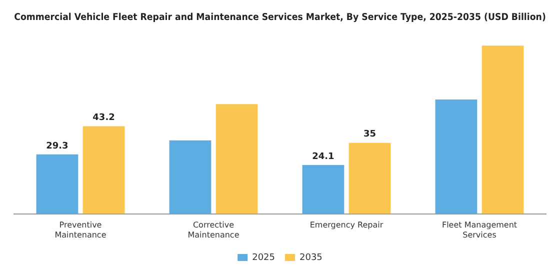  What do you see at coordinates (480, 230) in the screenshot?
I see `x-tick-label: Fleet Management Services` at bounding box center [480, 230].